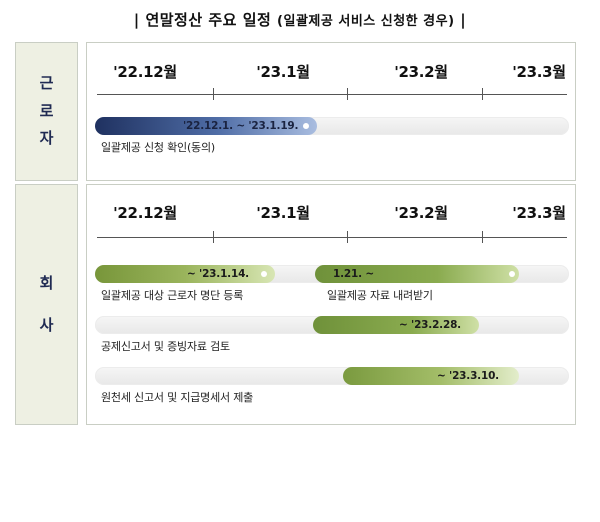 This screenshot has height=522, width=600. I want to click on worker-label-char: 근, so click(46, 82).